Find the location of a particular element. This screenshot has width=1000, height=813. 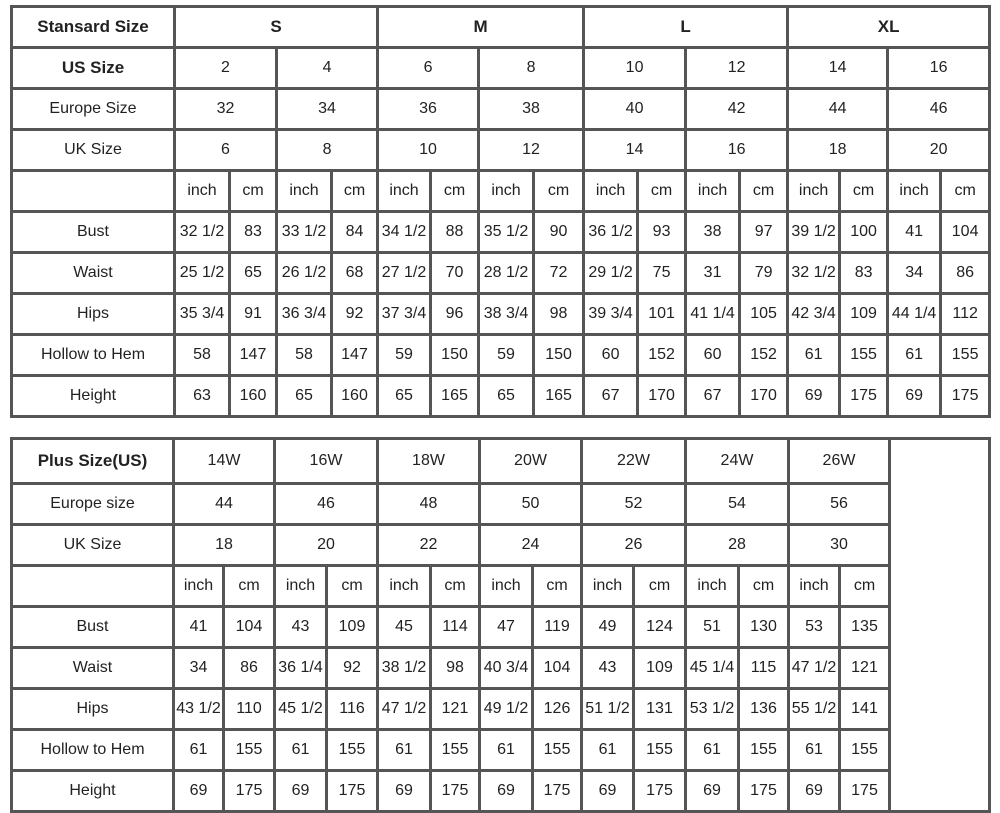

measurement-value: 91 is located at coordinates (253, 314).